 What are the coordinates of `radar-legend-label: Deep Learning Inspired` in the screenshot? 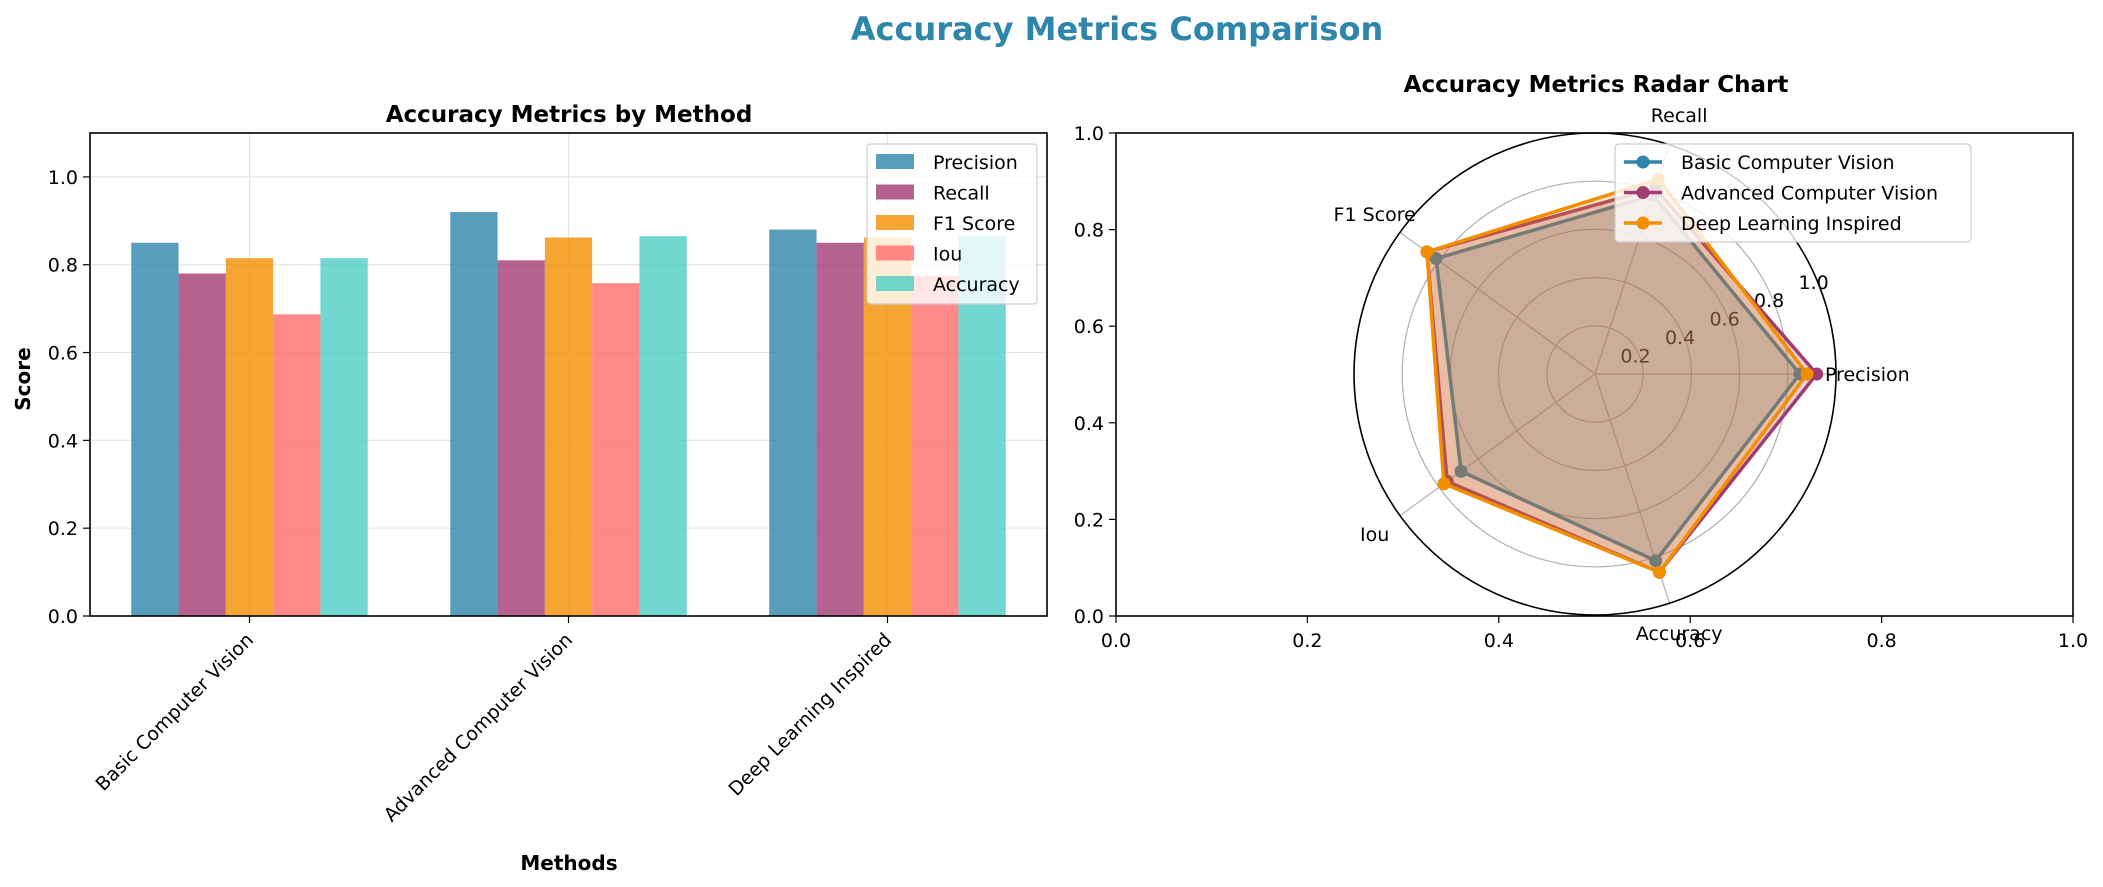 It's located at (1791, 224).